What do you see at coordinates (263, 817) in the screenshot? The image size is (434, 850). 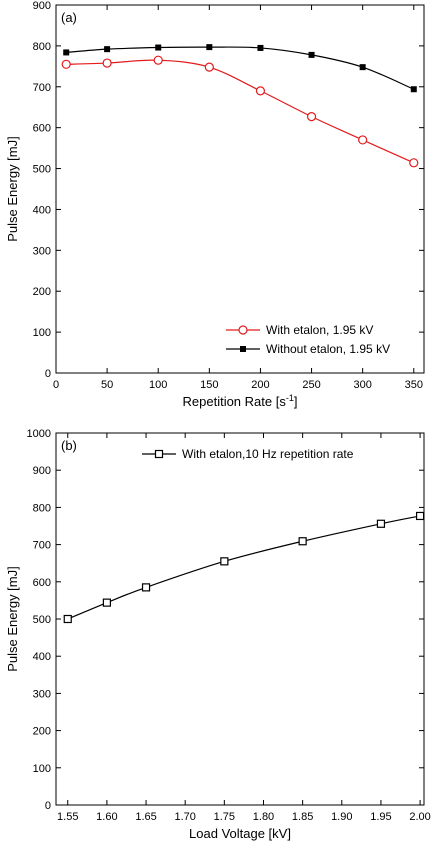 I see `x-tick-label: 1.80` at bounding box center [263, 817].